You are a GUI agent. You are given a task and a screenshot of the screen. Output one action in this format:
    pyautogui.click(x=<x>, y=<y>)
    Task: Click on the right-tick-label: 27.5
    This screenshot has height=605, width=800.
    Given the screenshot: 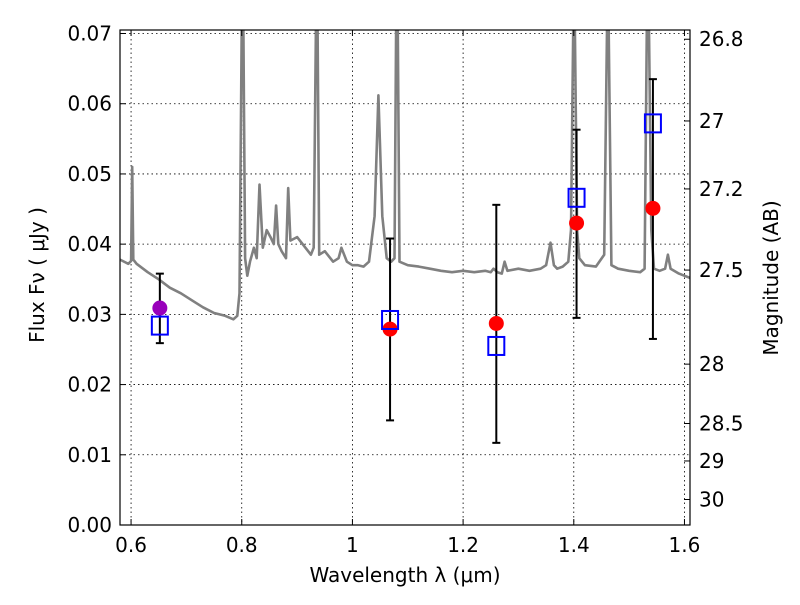 What is the action you would take?
    pyautogui.click(x=721, y=270)
    